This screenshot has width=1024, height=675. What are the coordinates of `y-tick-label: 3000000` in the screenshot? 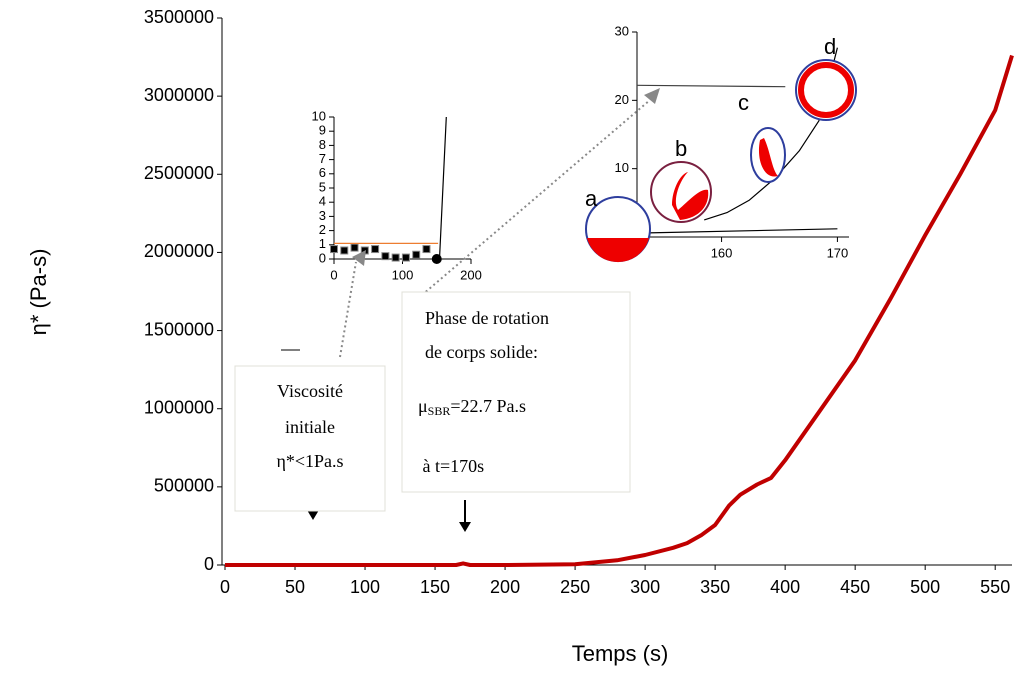 It's located at (179, 95).